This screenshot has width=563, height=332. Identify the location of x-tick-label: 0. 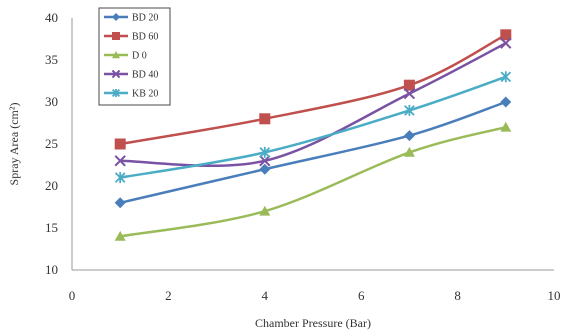
(72, 295).